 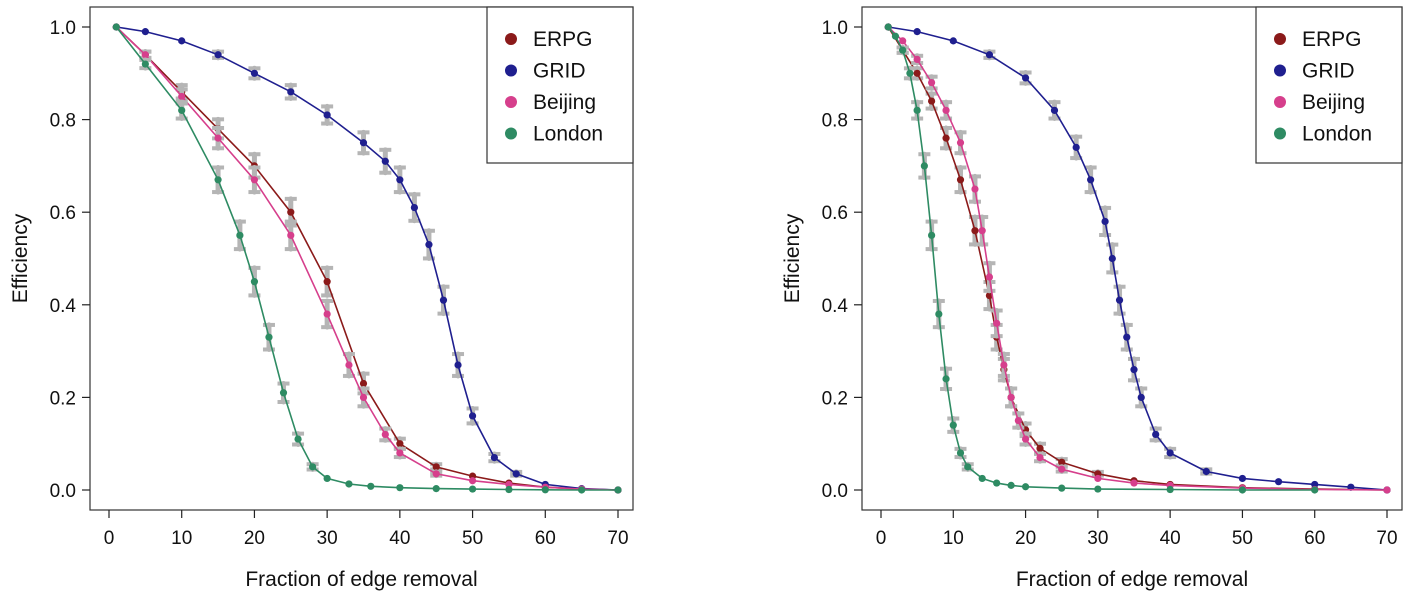 What do you see at coordinates (63, 398) in the screenshot?
I see `p0-y-tick-label-1: 0.2` at bounding box center [63, 398].